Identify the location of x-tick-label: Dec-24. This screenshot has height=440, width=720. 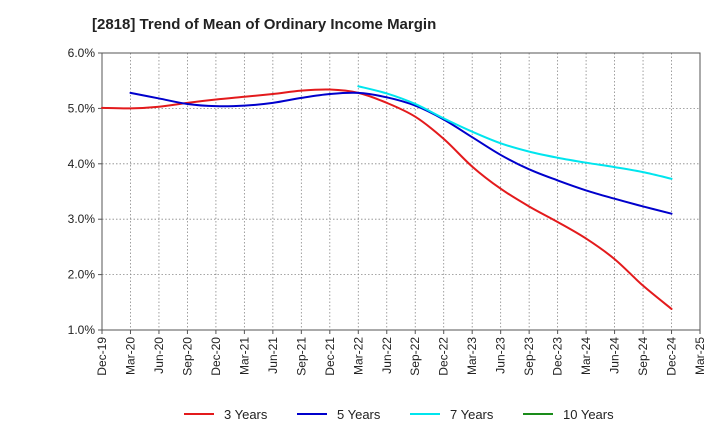
(672, 356).